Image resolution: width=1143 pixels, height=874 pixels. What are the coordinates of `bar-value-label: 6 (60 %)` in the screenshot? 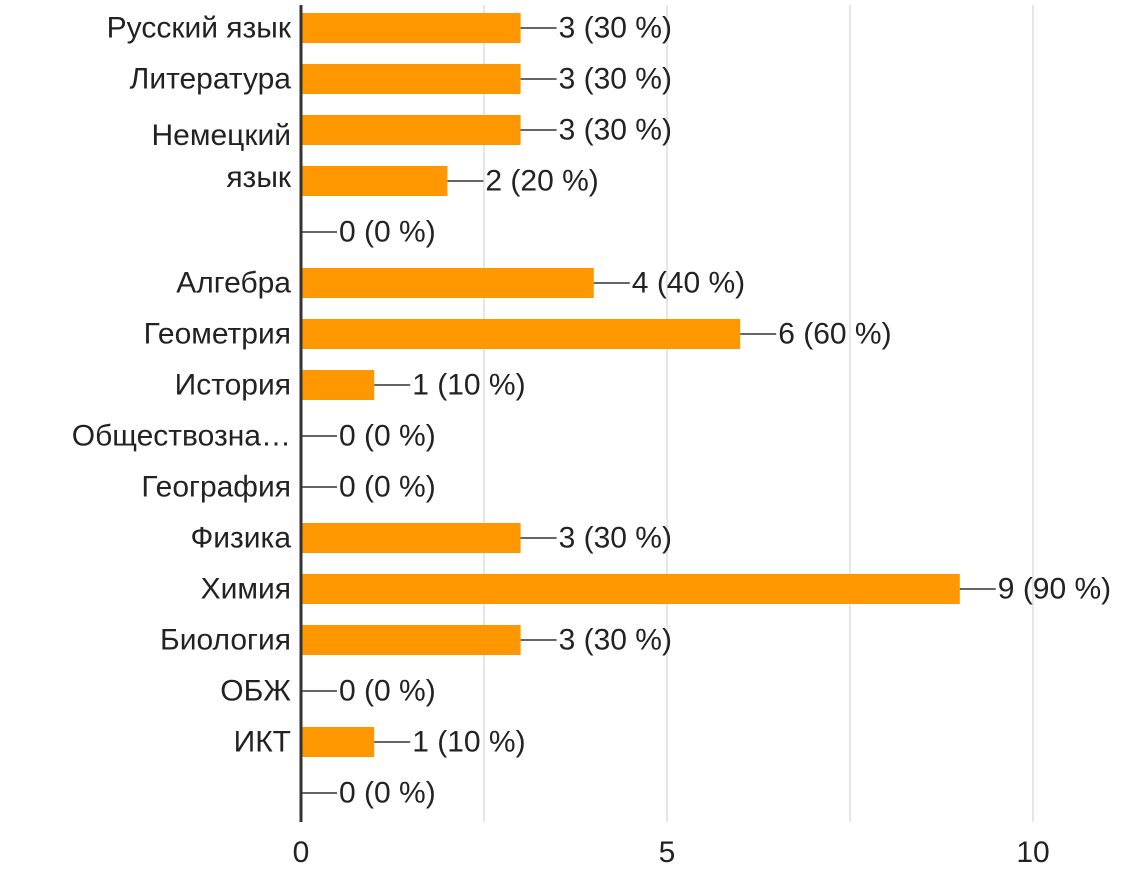 It's located at (834, 334).